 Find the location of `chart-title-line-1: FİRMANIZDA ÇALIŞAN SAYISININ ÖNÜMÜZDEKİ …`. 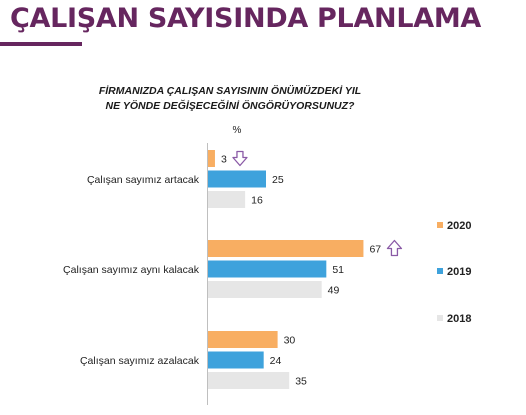

chart-title-line-1: FİRMANIZDA ÇALIŞAN SAYISININ ÖNÜMÜZDEKİ … is located at coordinates (230, 91).